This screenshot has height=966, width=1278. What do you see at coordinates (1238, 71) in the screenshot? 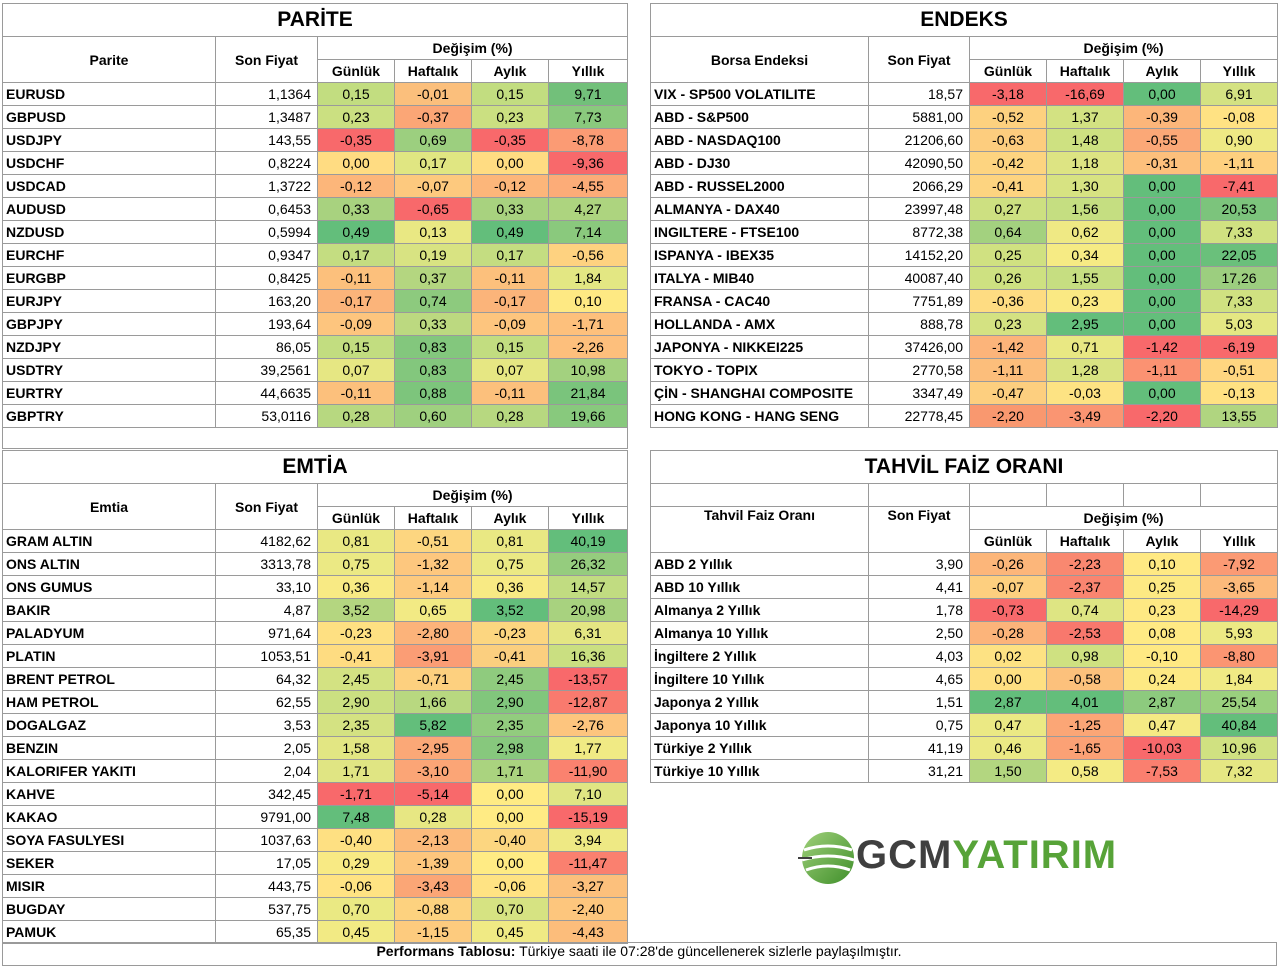
I see `endeks-period-header: Yıllık` at bounding box center [1238, 71].